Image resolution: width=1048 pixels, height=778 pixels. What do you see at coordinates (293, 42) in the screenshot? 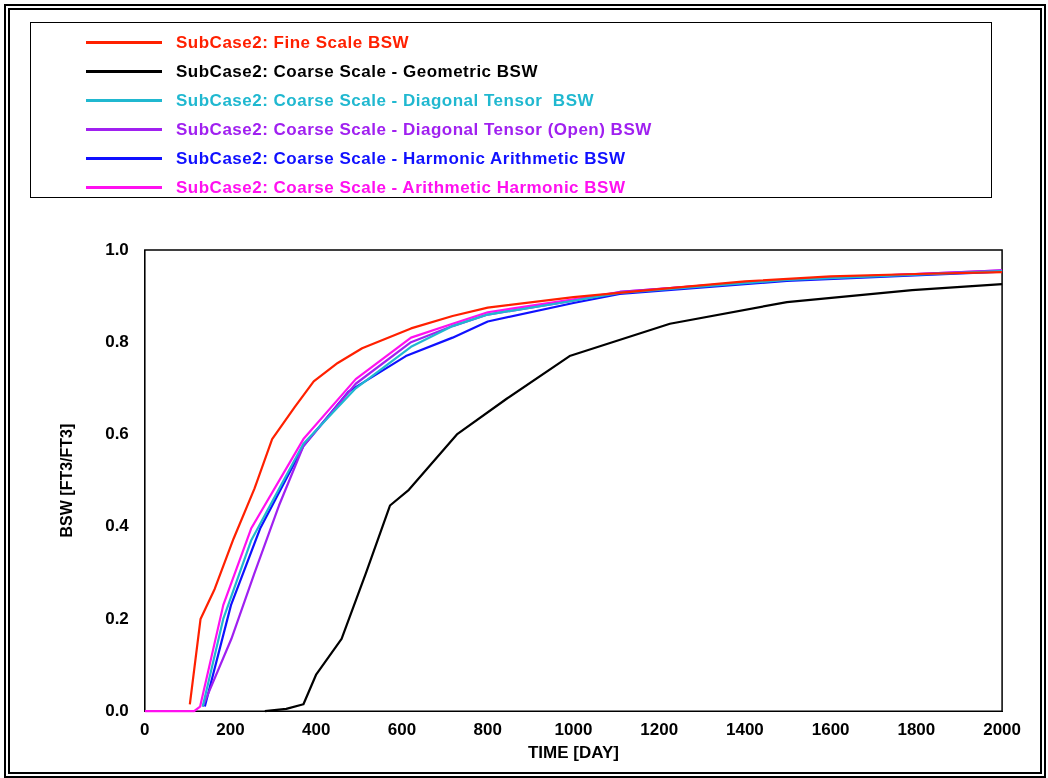
I see `legend-label: SubCase2: Fine Scale BSW` at bounding box center [293, 42].